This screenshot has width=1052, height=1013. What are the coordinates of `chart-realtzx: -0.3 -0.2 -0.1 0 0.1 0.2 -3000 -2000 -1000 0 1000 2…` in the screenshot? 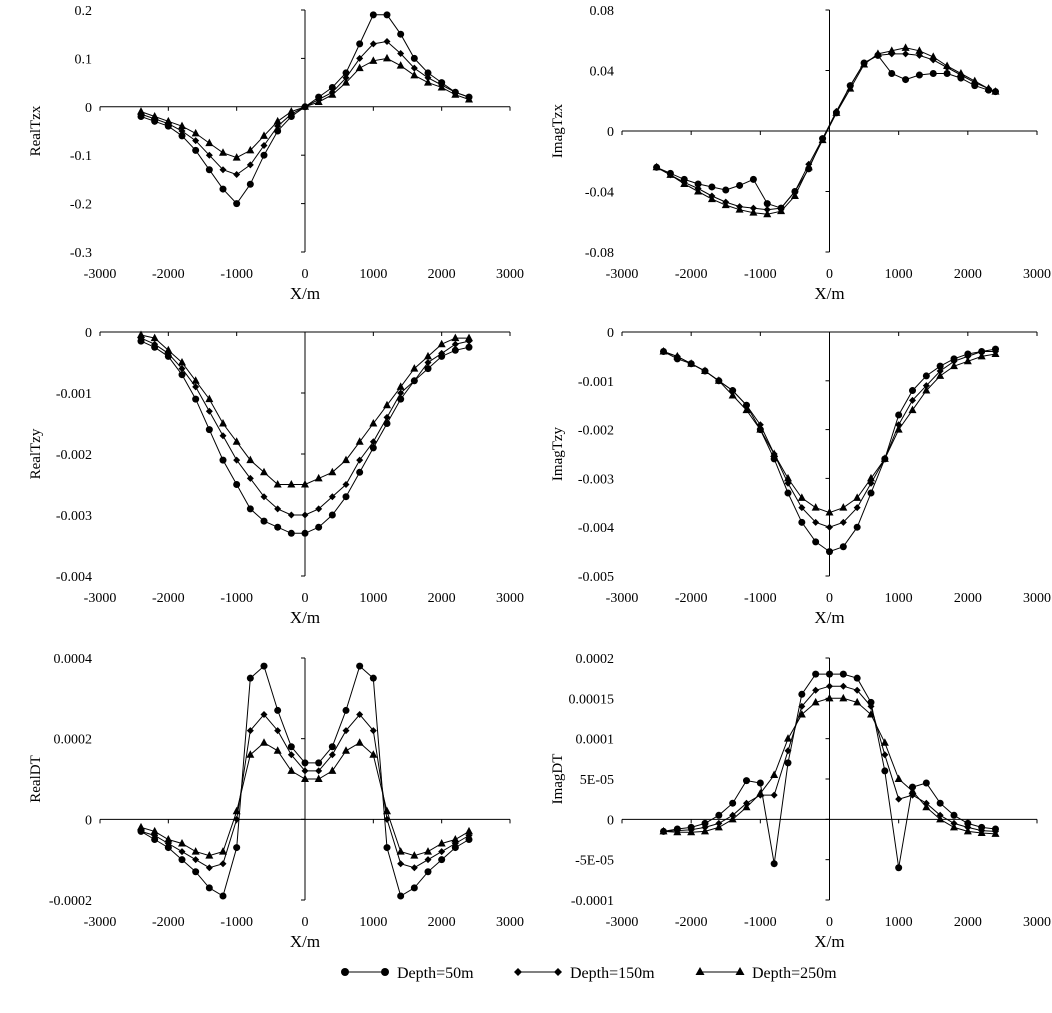 It's located at (276, 153).